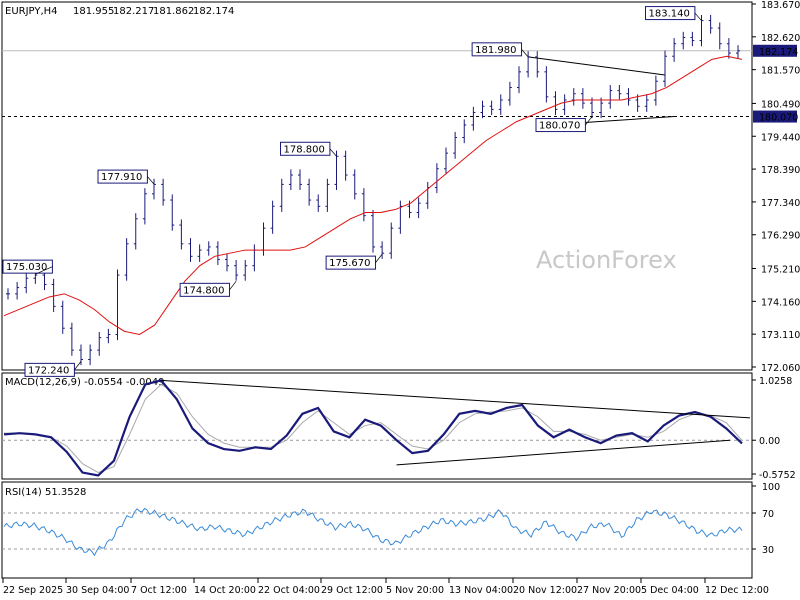  I want to click on price-guide-lines, so click(377, 88).